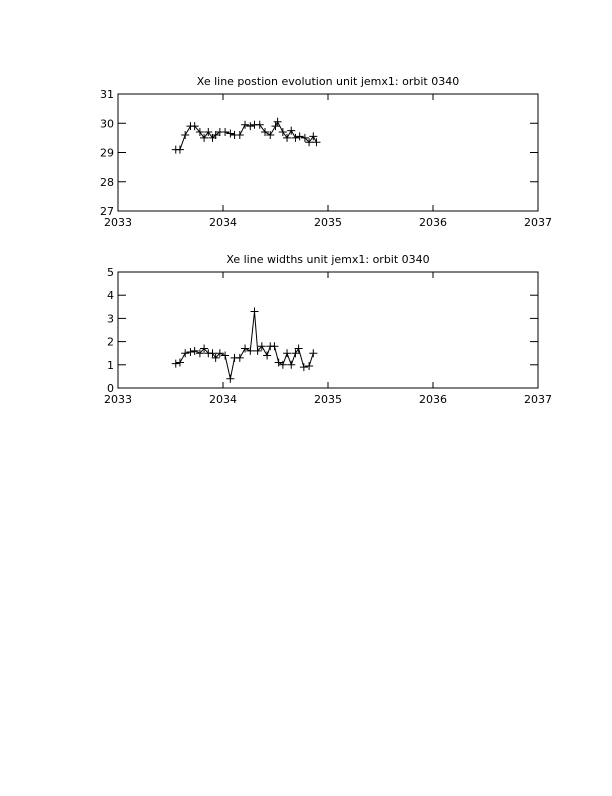 The height and width of the screenshot is (796, 612). I want to click on y-tick-label: 2, so click(110, 342).